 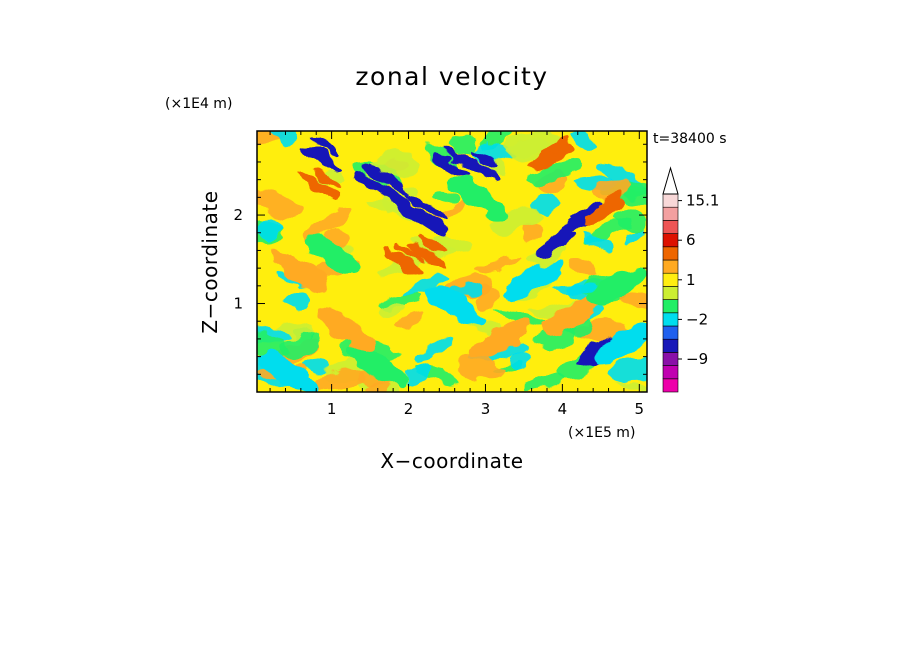 I want to click on x-tick-label: 4, so click(x=563, y=409).